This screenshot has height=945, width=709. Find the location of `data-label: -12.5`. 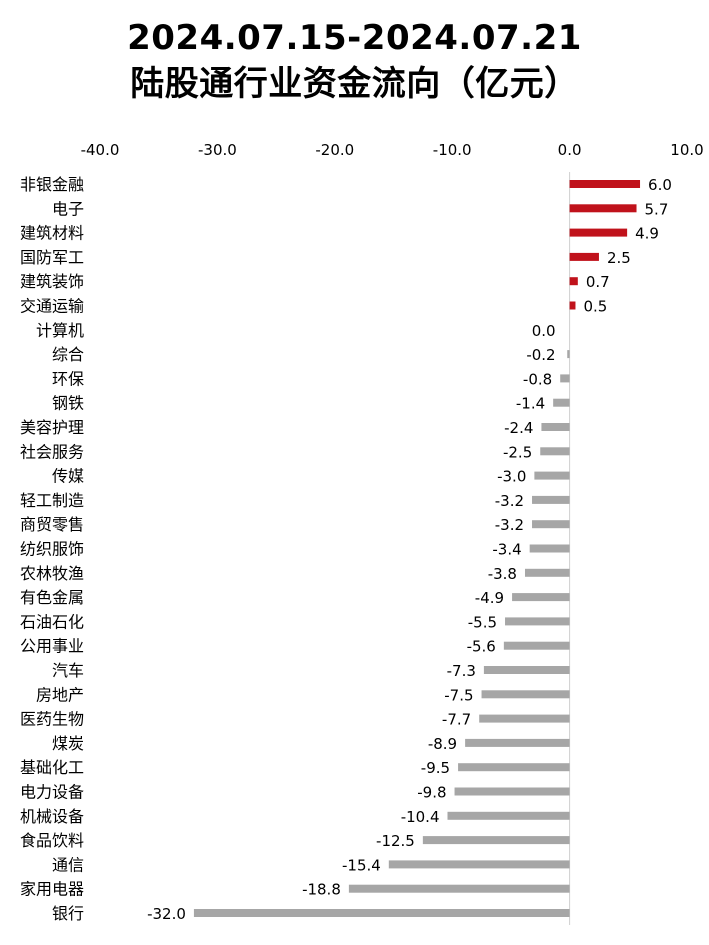

data-label: -12.5 is located at coordinates (395, 841).